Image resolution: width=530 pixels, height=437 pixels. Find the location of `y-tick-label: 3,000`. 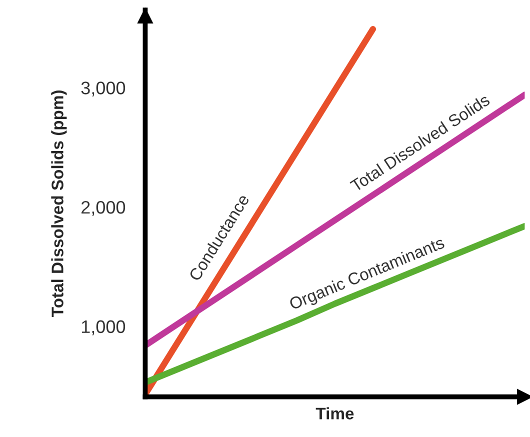

y-tick-label: 3,000 is located at coordinates (103, 89).